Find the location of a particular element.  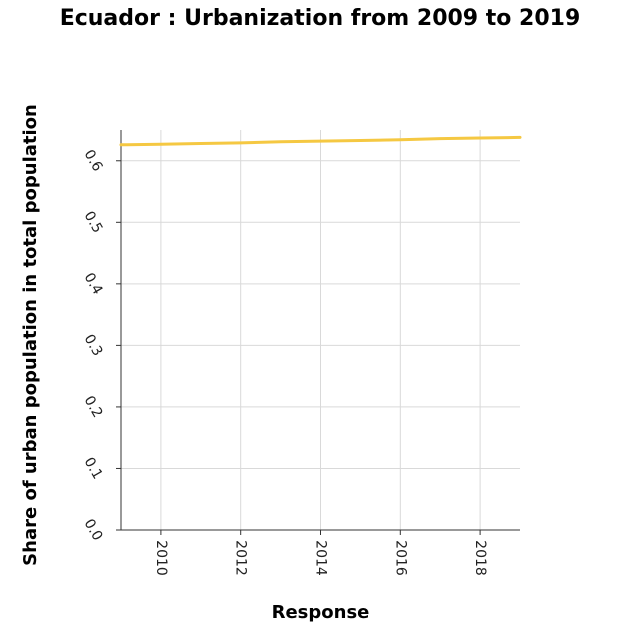

series-layer is located at coordinates (320, 141).